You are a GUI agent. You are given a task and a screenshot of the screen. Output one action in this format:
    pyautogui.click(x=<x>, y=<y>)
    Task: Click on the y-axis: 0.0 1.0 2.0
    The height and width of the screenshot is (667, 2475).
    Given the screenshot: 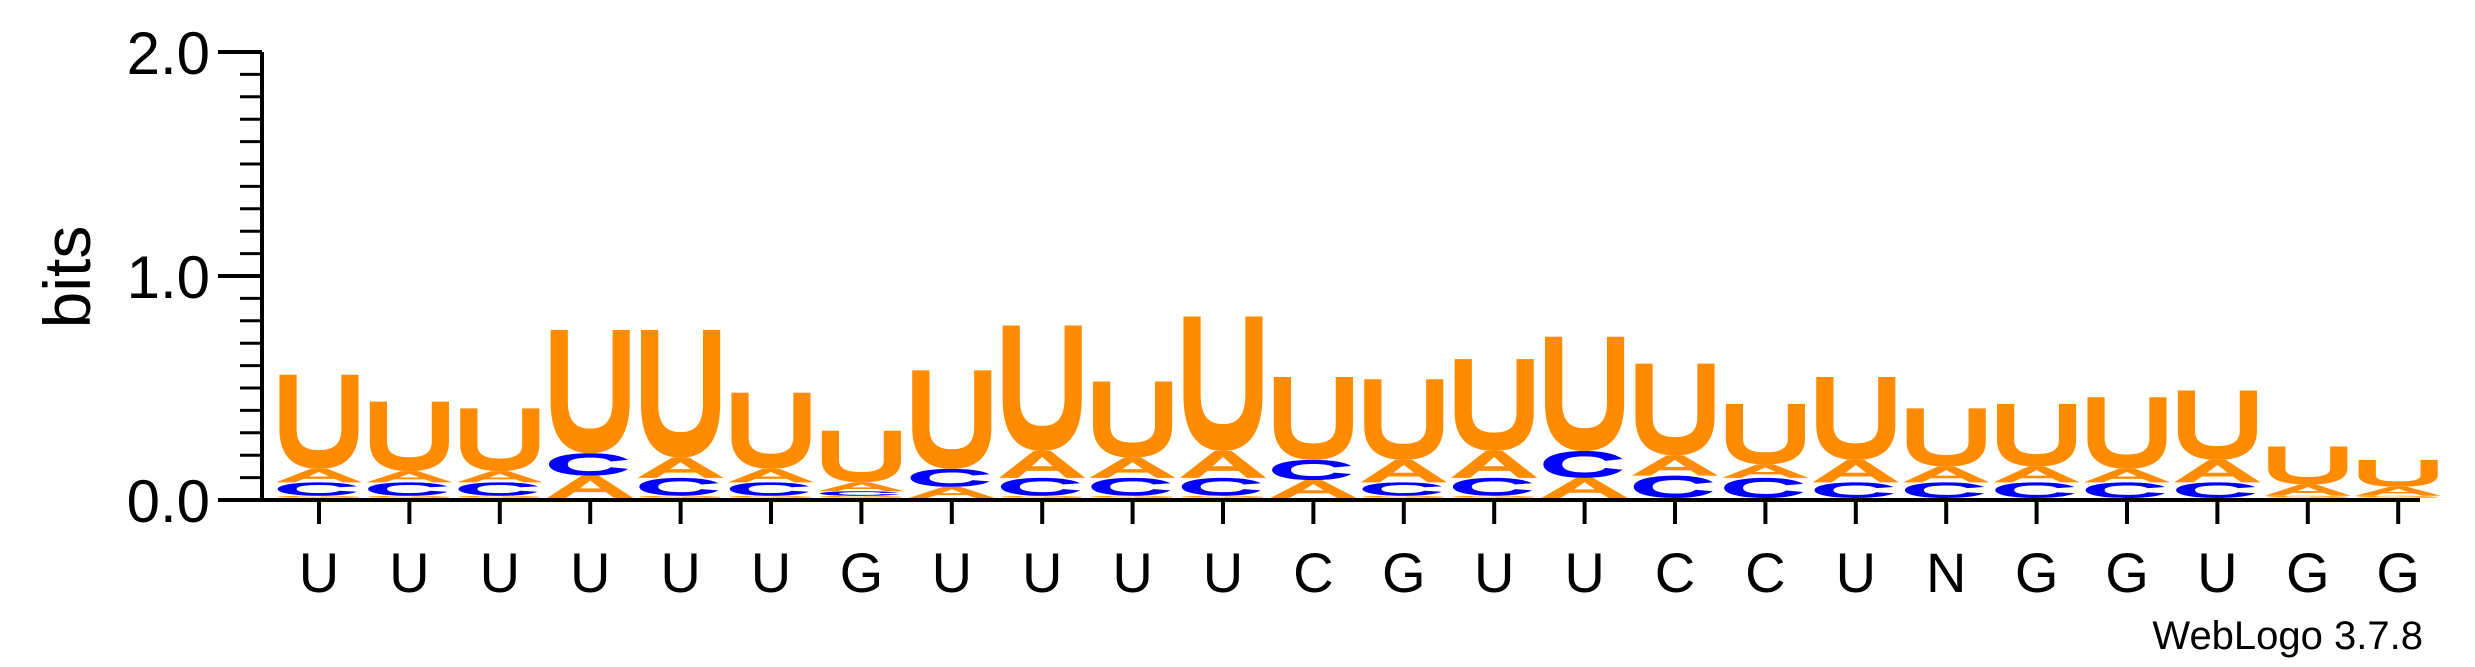 What is the action you would take?
    pyautogui.click(x=194, y=277)
    